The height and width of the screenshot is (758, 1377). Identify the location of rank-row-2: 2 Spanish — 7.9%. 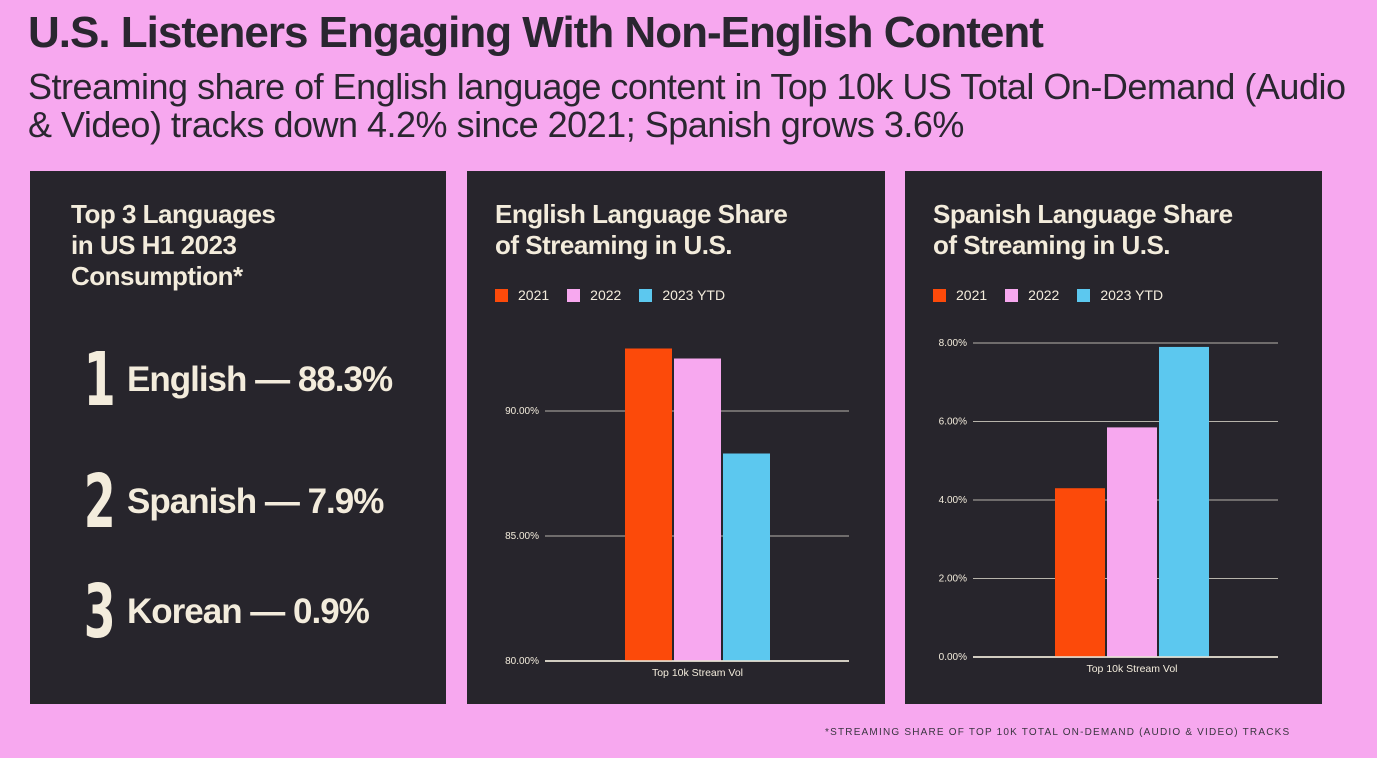
(230, 502).